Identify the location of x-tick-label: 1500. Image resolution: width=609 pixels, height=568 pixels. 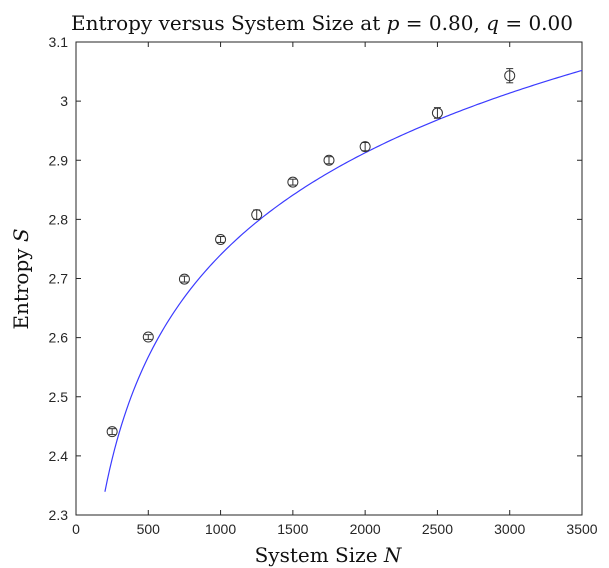
(292, 529).